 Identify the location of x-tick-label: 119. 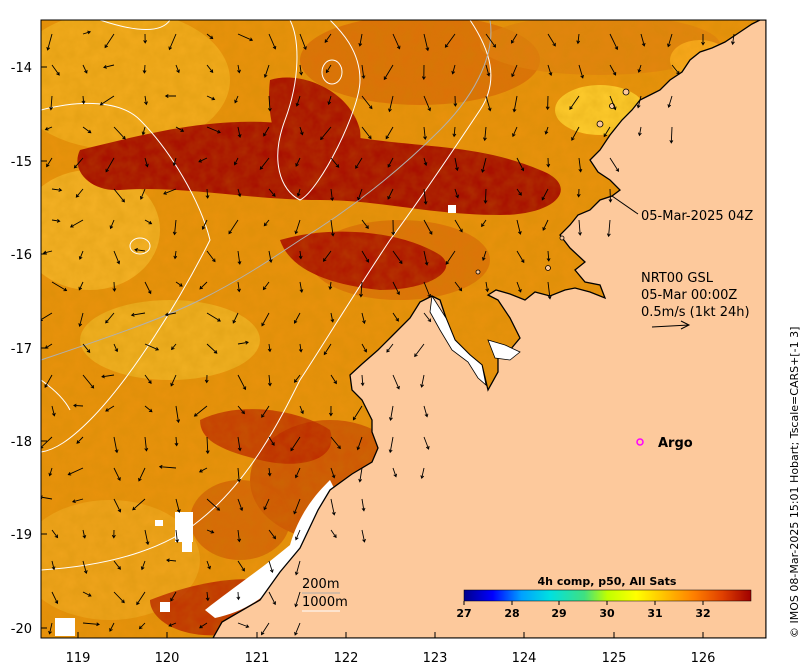
(78, 658).